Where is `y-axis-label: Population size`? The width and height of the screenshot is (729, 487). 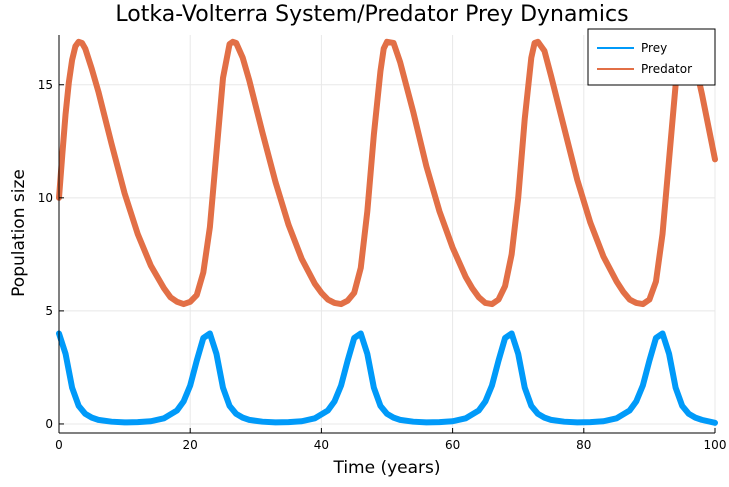
y-axis-label: Population size is located at coordinates (19, 233).